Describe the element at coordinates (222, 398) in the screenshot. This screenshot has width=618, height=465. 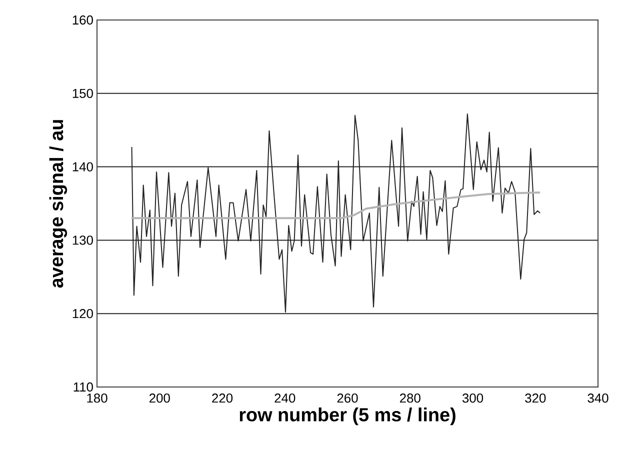
I see `x-tick-label: 220` at that location.